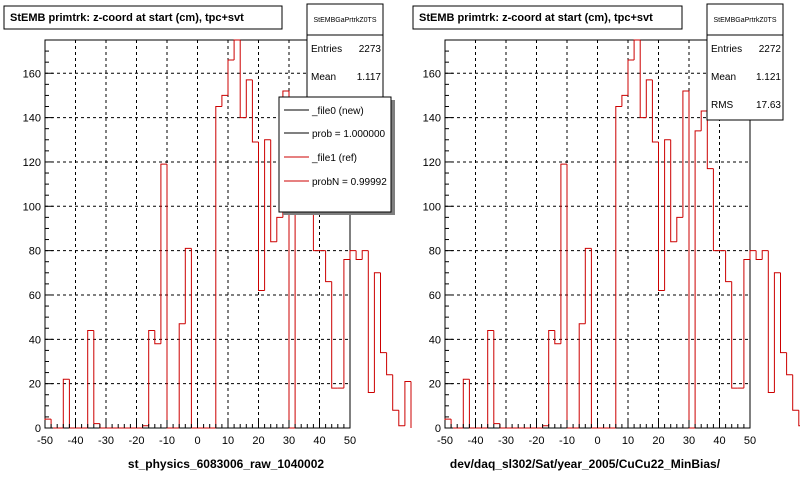 Image resolution: width=800 pixels, height=480 pixels. Describe the element at coordinates (38, 429) in the screenshot. I see `left-y-tick-label: 0` at that location.